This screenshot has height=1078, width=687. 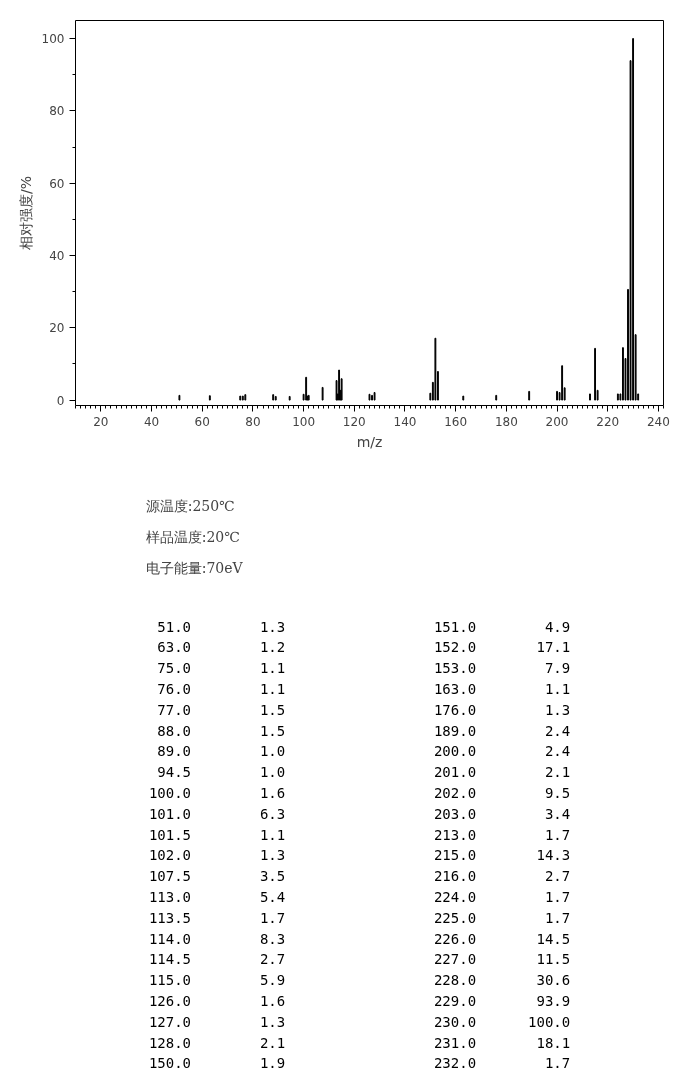 What do you see at coordinates (455, 730) in the screenshot?
I see `category-label: 189.0` at bounding box center [455, 730].